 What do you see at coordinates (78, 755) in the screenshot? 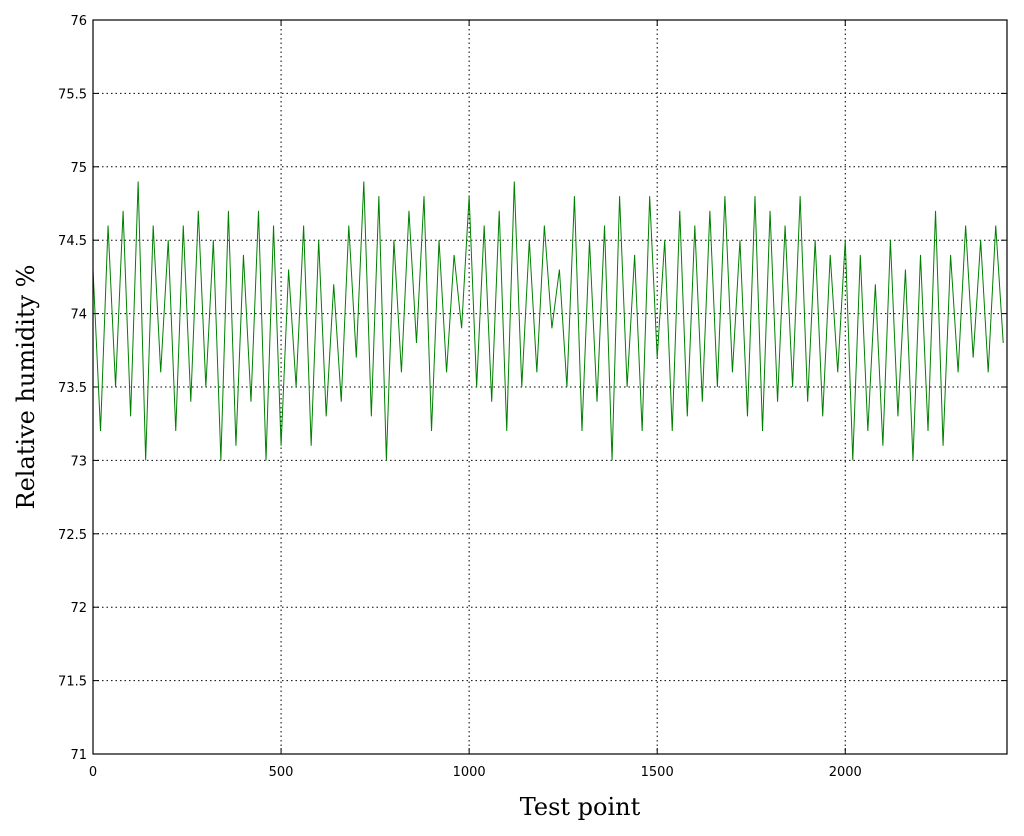
I see `y-tick-label: 71` at bounding box center [78, 755].